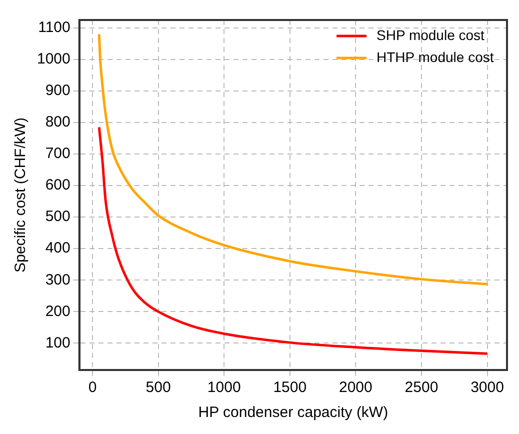 Image resolution: width=519 pixels, height=434 pixels. I want to click on y-tick-label: 100, so click(57, 343).